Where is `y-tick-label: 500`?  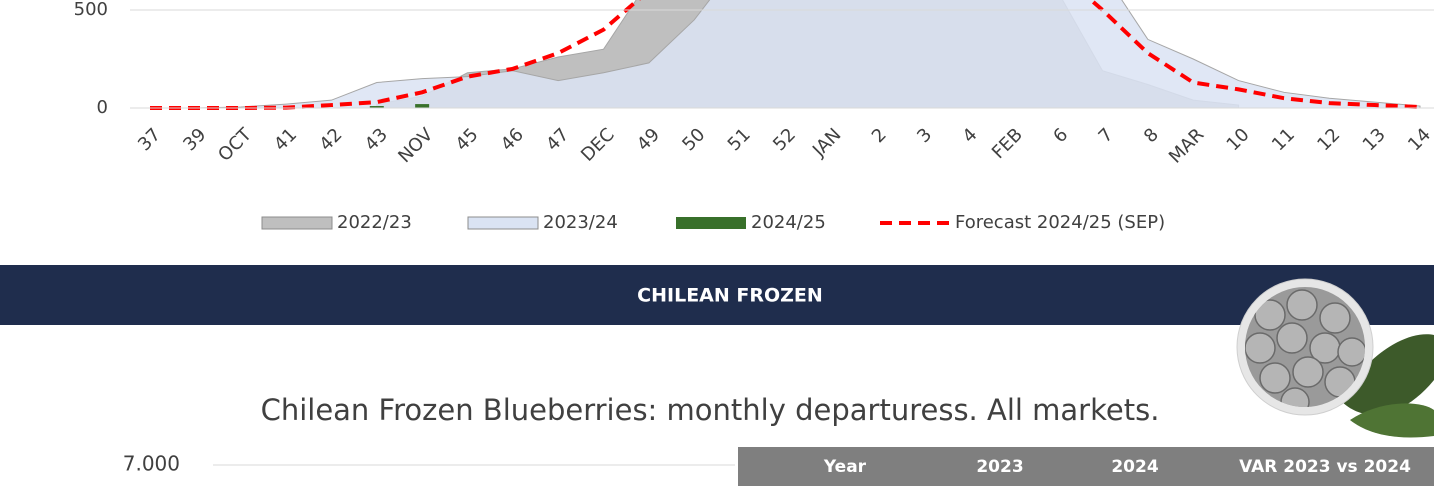 y-tick-label: 500 is located at coordinates (91, 10).